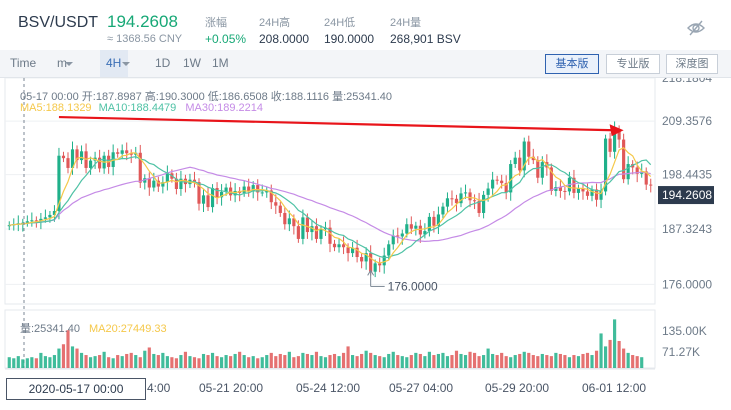  What do you see at coordinates (328, 388) in the screenshot?
I see `time-tick-label: 05-24 12:00` at bounding box center [328, 388].